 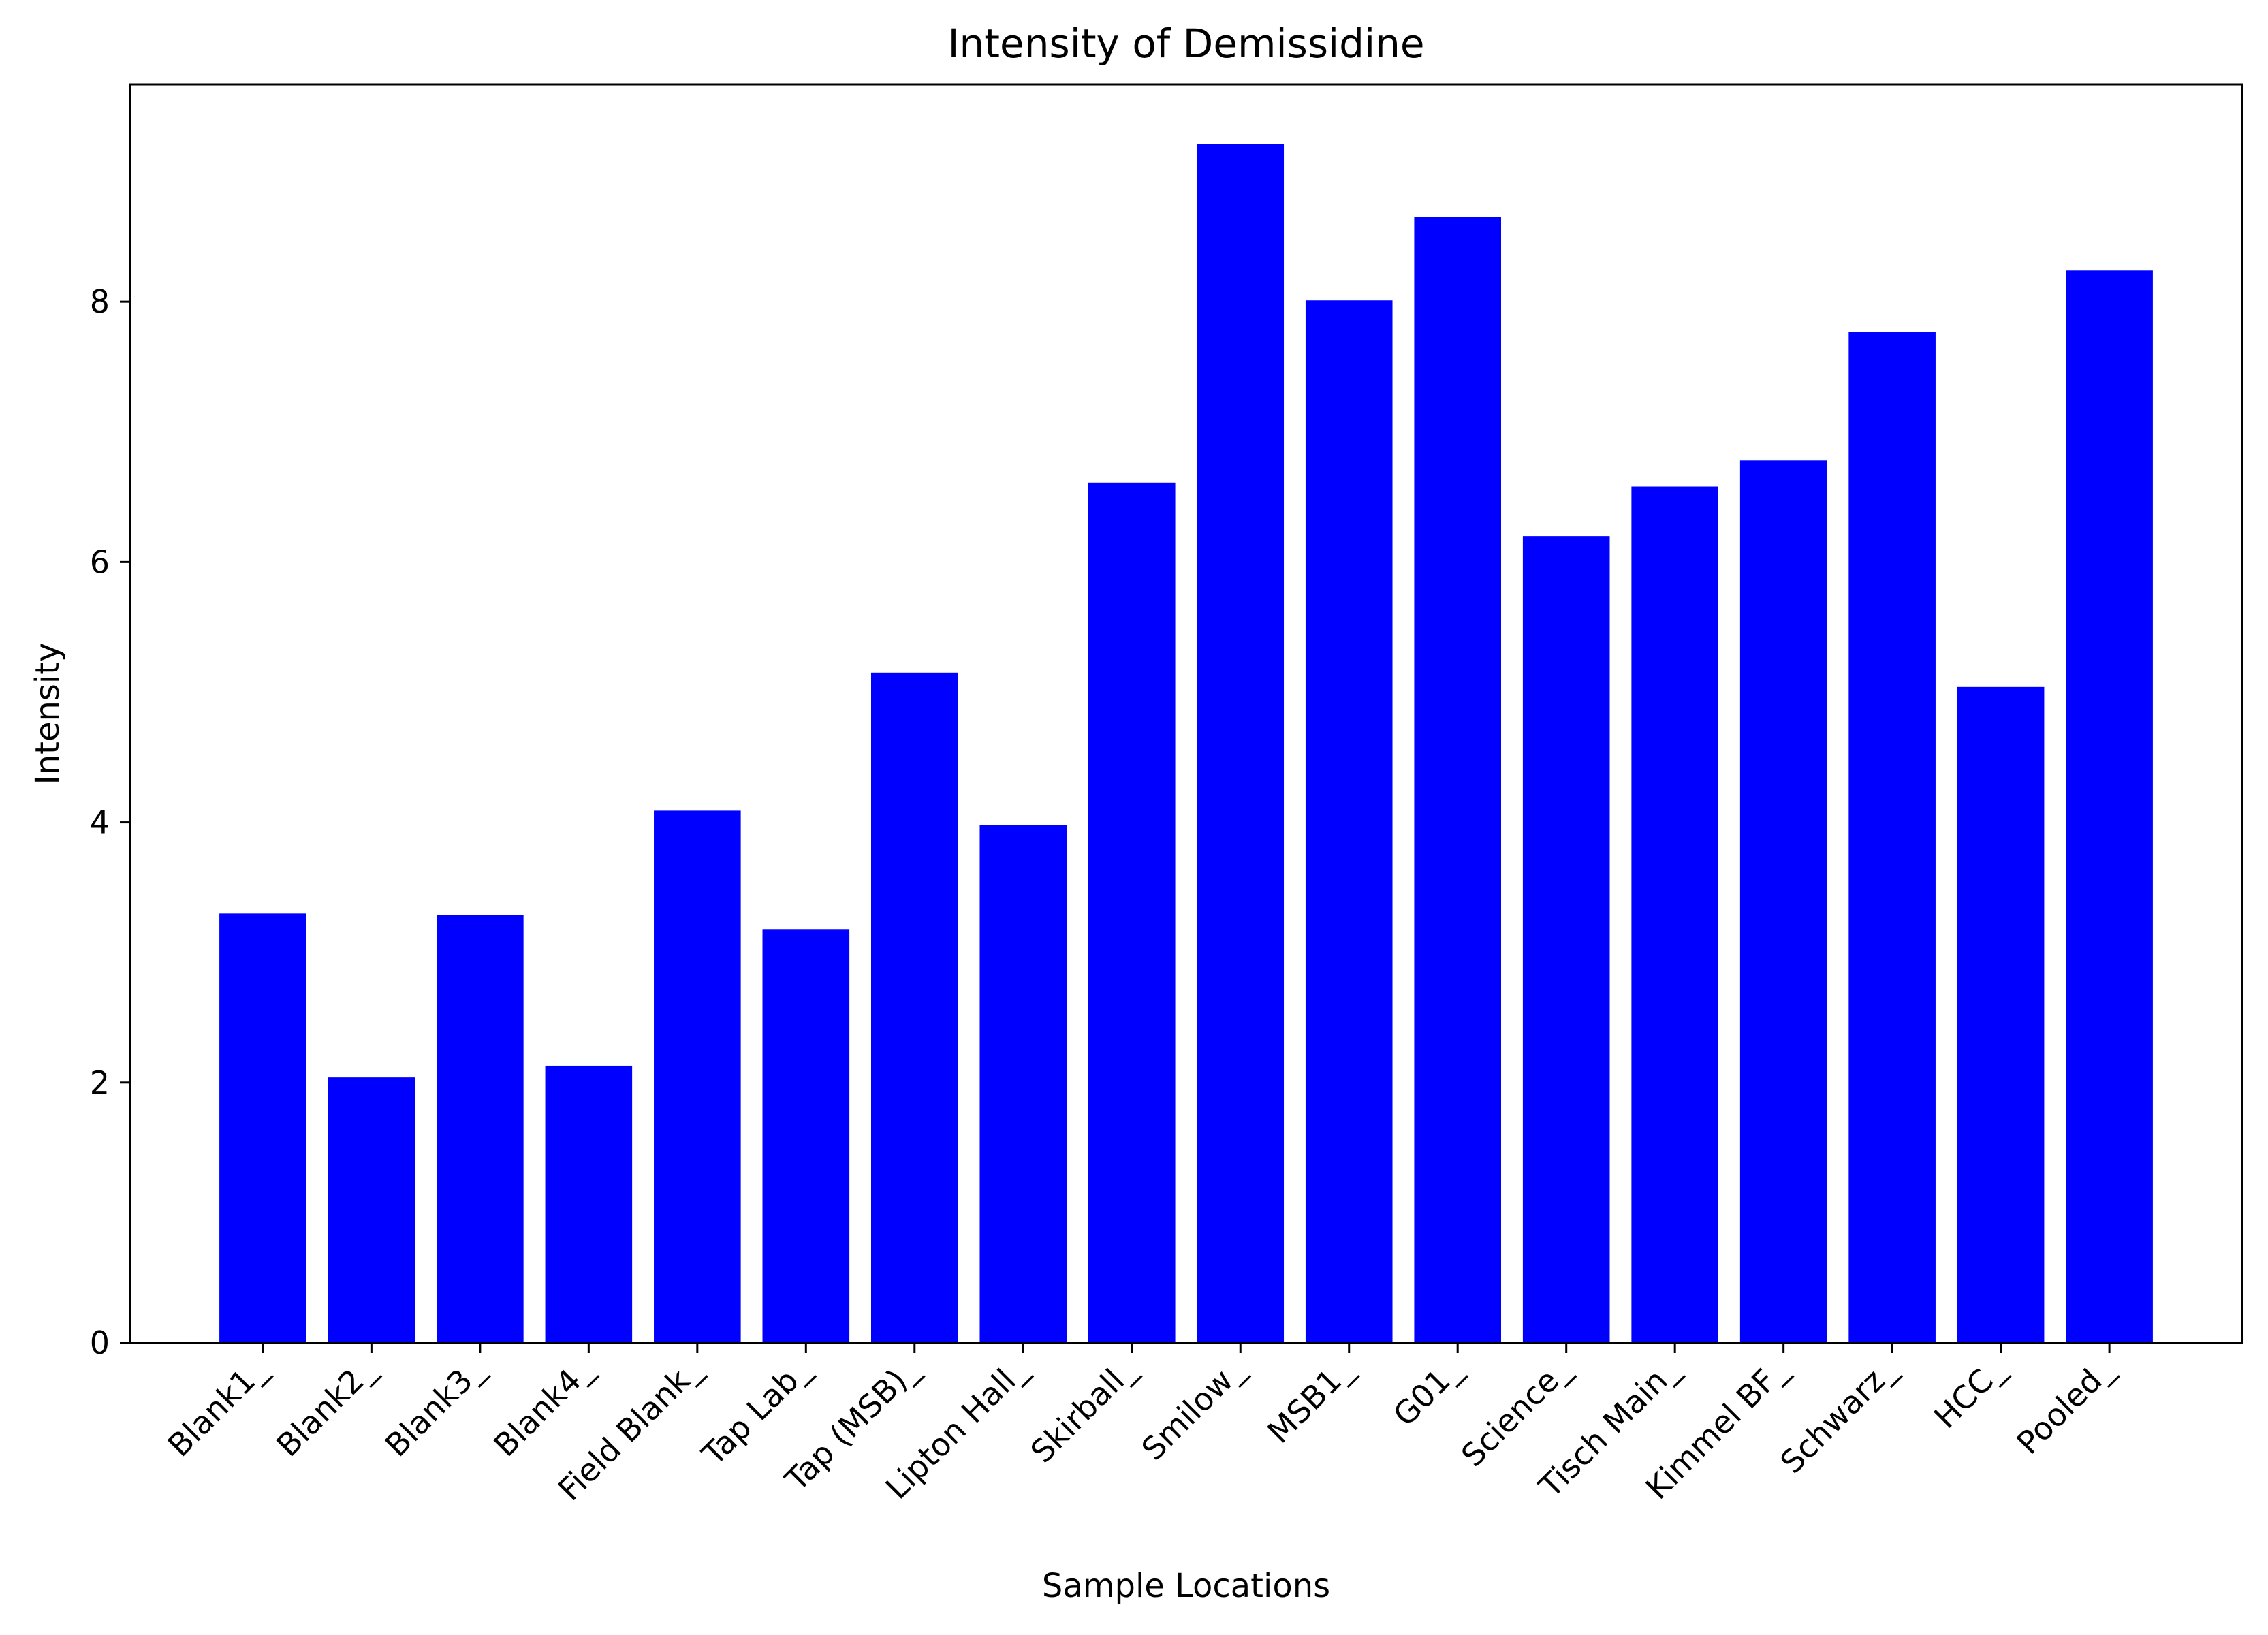 I want to click on y-tick-label: 2, so click(x=100, y=1082).